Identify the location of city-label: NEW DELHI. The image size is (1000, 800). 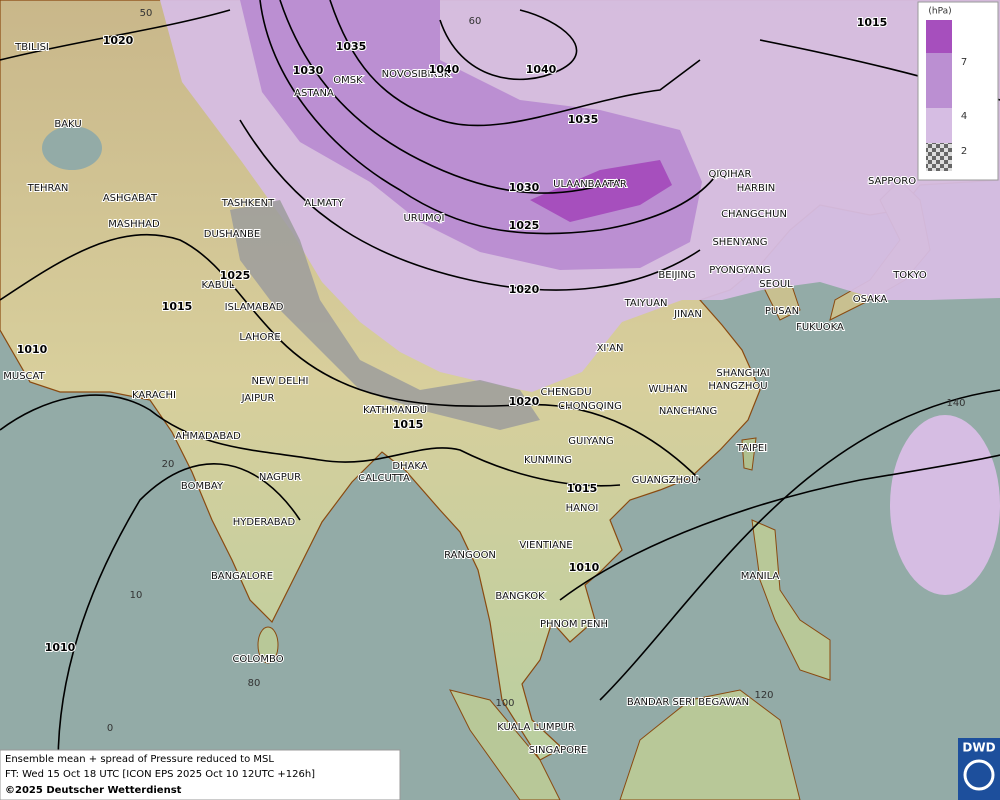
(280, 381).